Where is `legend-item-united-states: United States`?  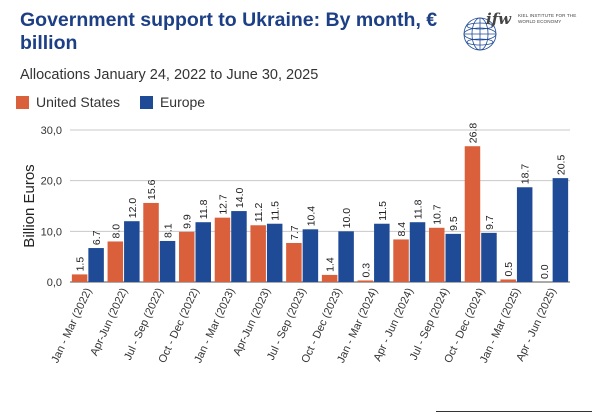 legend-item-united-states: United States is located at coordinates (68, 102).